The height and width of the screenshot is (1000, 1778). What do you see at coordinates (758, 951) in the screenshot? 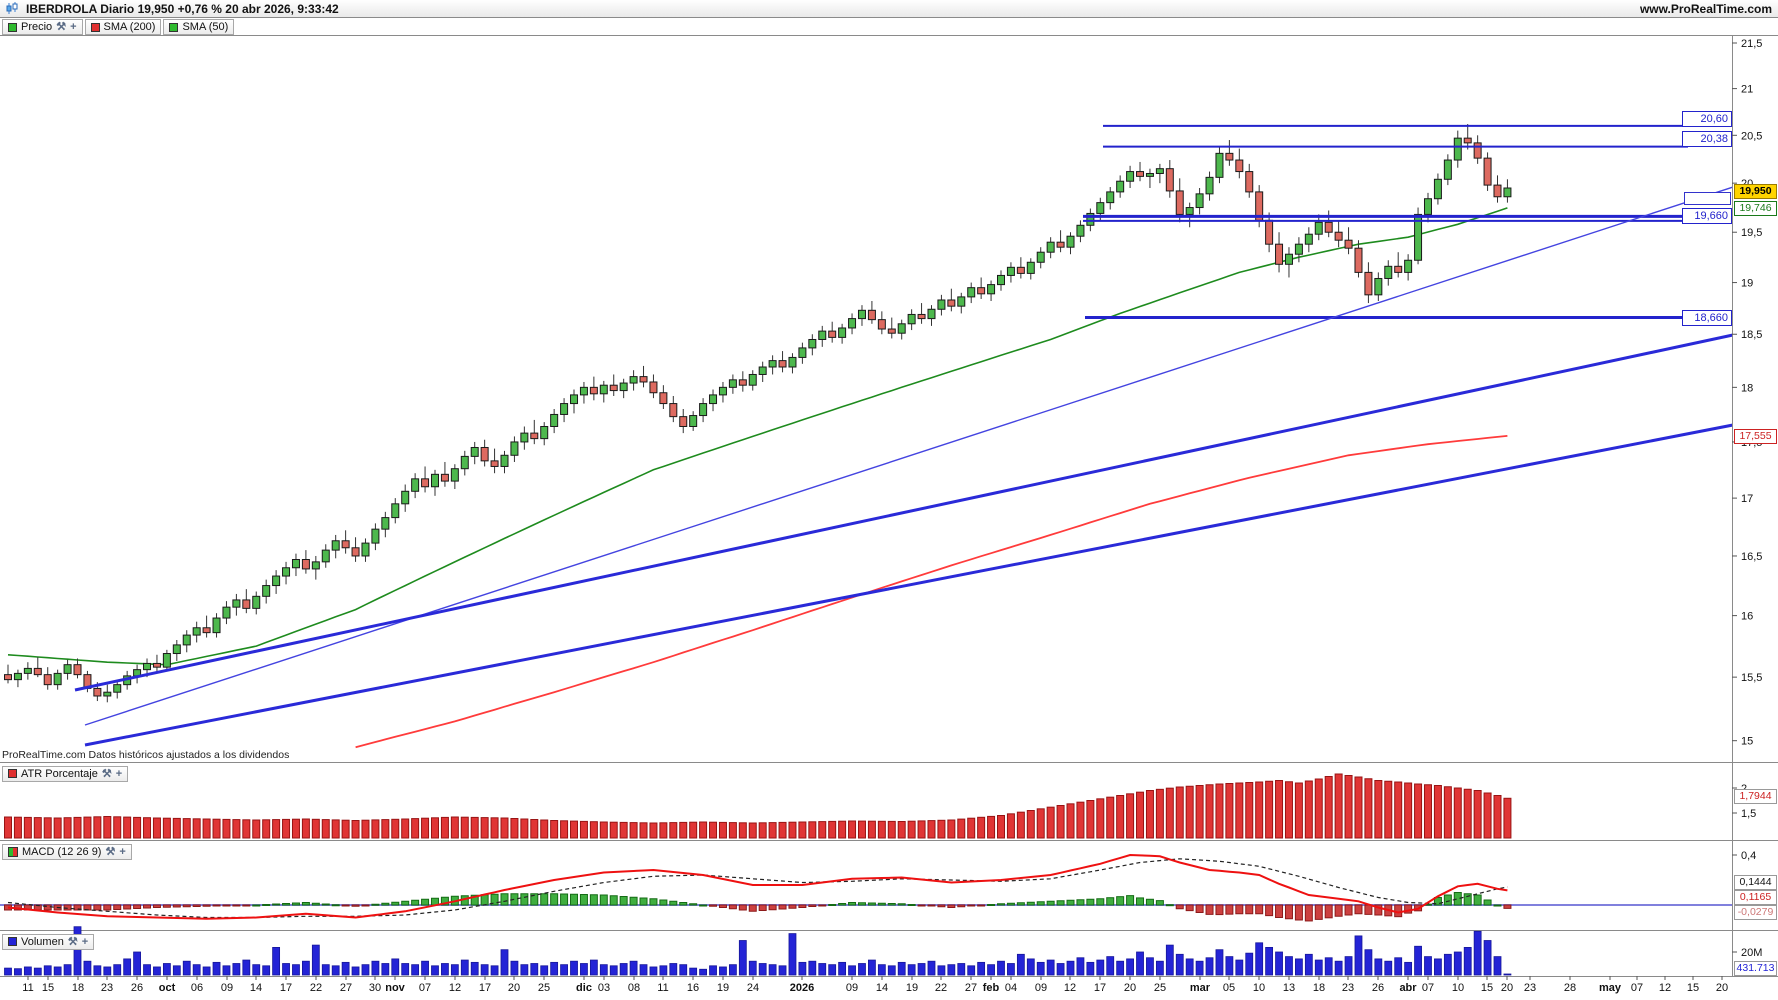
I see `volume-panel` at bounding box center [758, 951].